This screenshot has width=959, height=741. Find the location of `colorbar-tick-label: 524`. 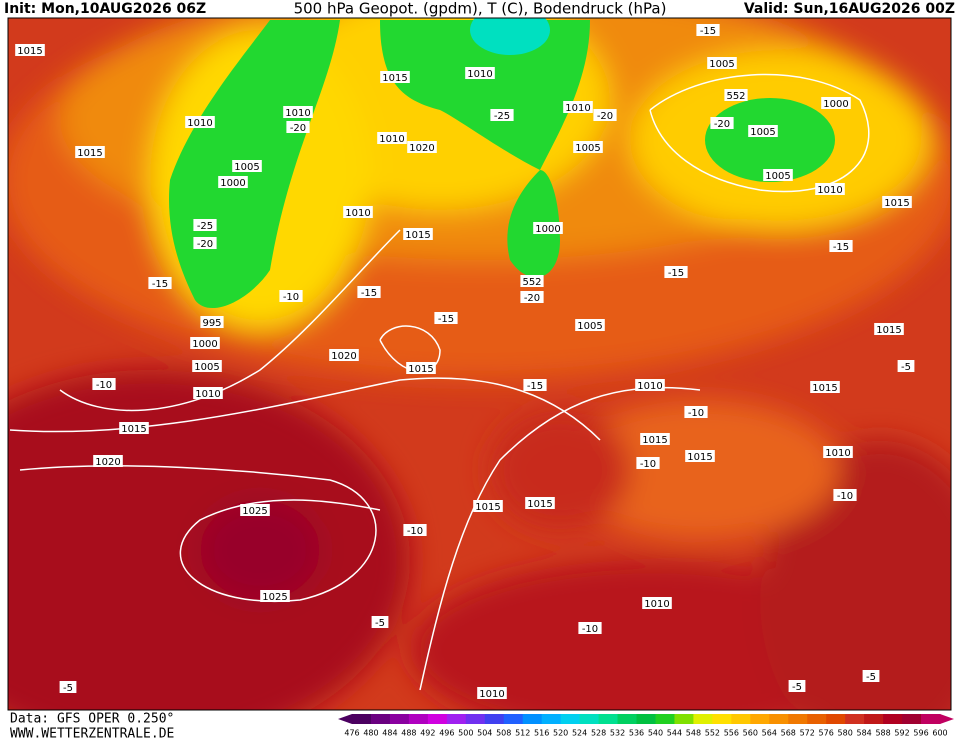

colorbar-tick-label: 524 is located at coordinates (579, 733).